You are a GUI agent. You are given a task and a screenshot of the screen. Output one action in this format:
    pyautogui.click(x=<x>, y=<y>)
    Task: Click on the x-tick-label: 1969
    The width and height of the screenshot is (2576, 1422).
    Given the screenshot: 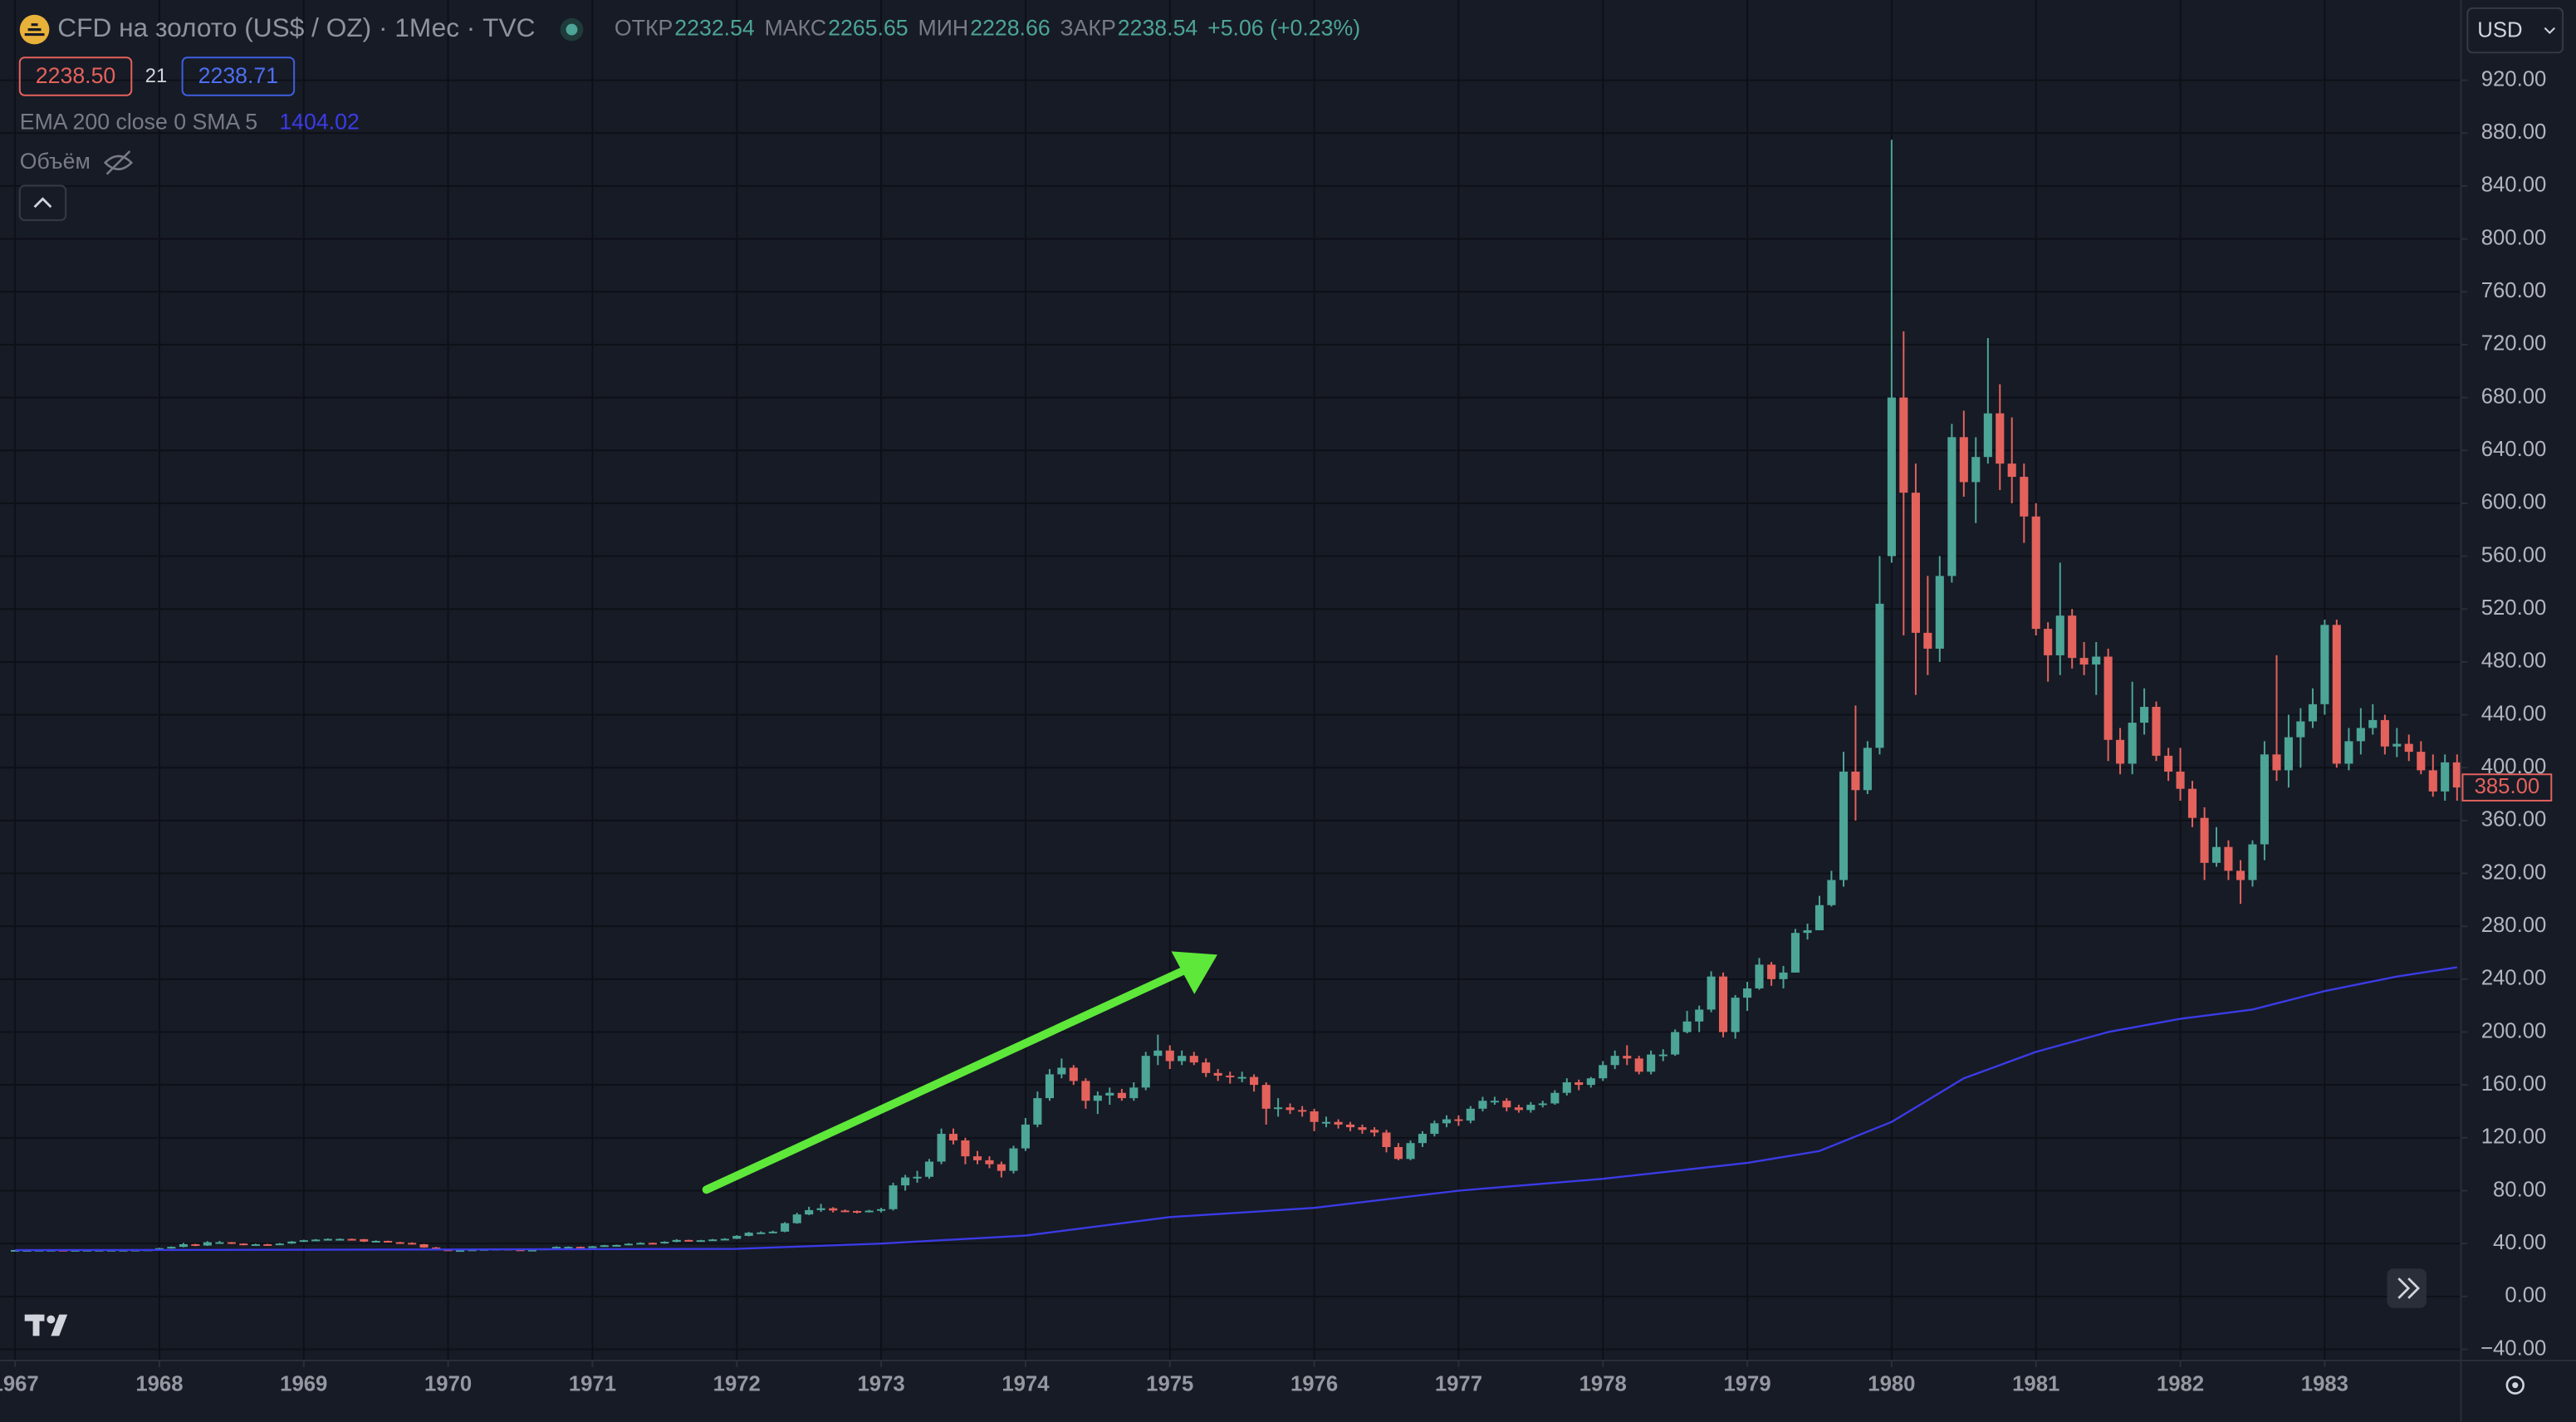 What is the action you would take?
    pyautogui.click(x=304, y=1383)
    